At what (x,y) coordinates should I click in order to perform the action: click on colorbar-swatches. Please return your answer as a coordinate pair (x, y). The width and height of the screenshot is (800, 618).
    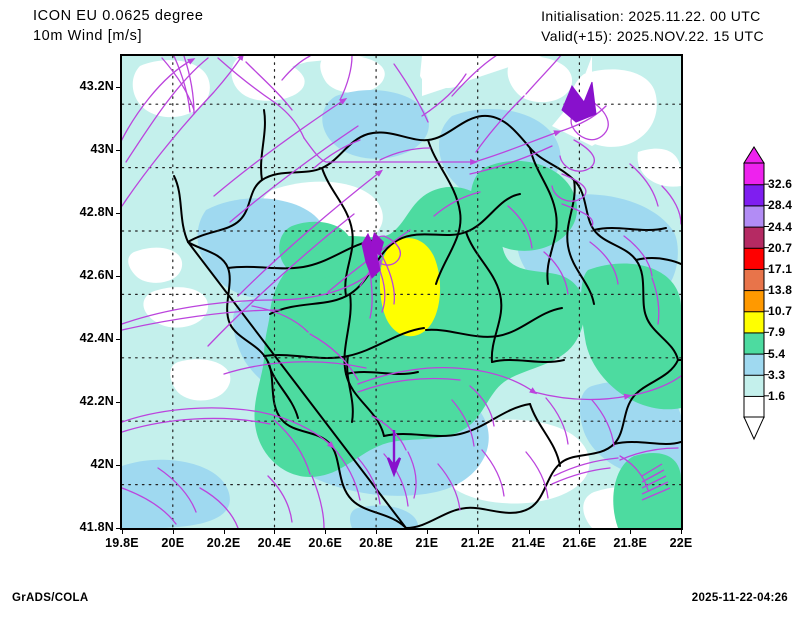
    Looking at the image, I should click on (756, 293).